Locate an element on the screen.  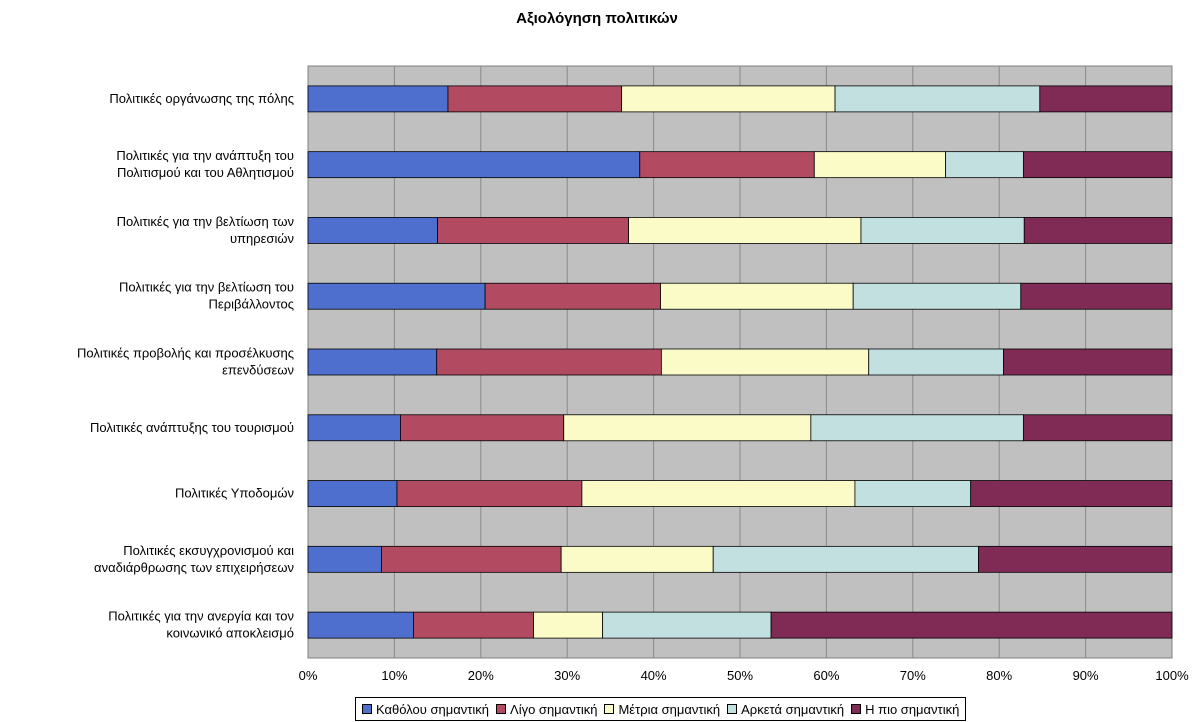
category-label: επενδύσεων is located at coordinates (258, 370).